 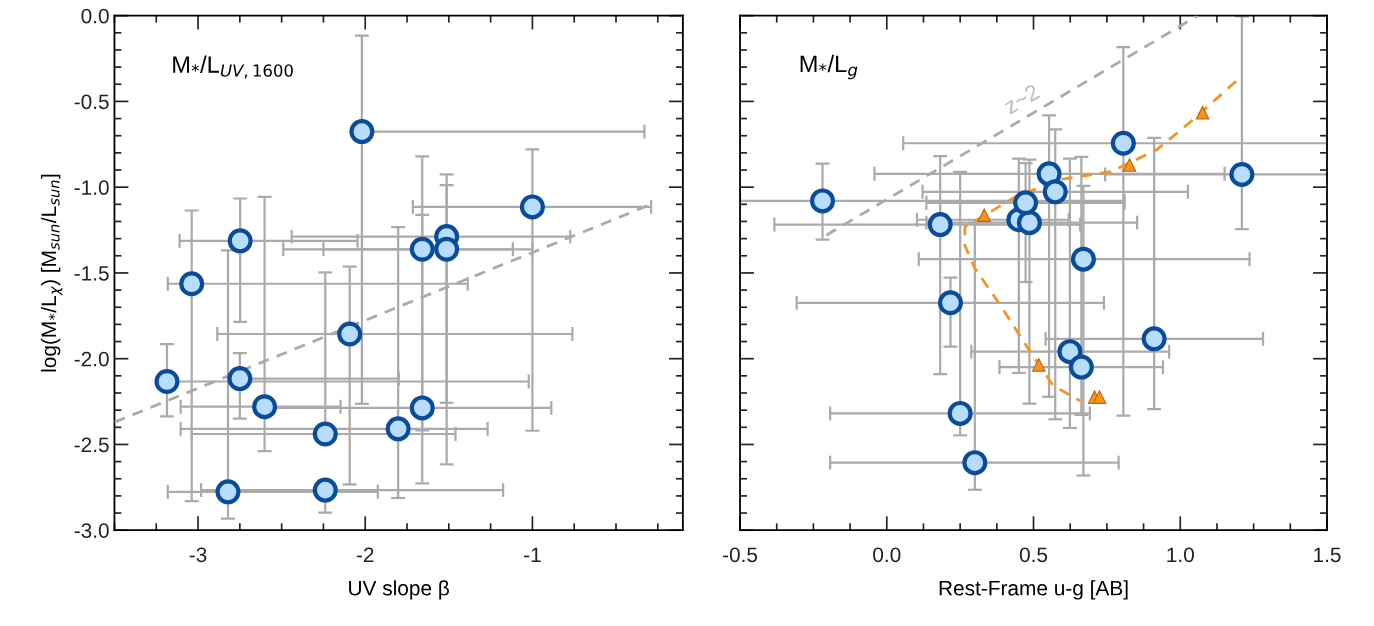 What do you see at coordinates (1033, 555) in the screenshot?
I see `x-tick-label: 0.5` at bounding box center [1033, 555].